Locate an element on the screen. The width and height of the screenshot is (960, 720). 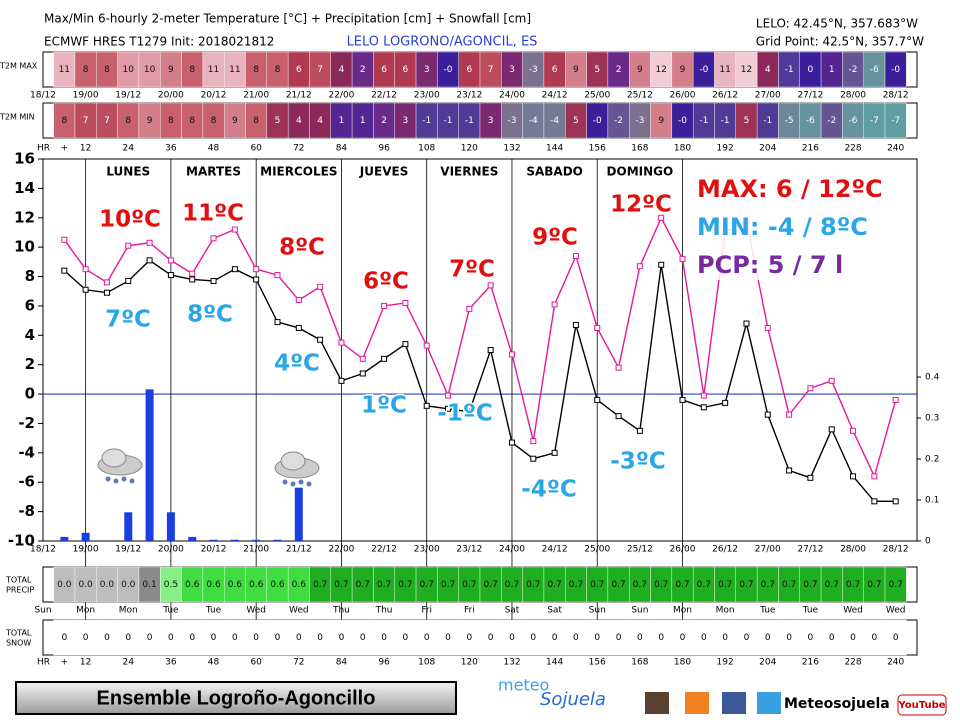
summary-box is located at coordinates (782, 225).